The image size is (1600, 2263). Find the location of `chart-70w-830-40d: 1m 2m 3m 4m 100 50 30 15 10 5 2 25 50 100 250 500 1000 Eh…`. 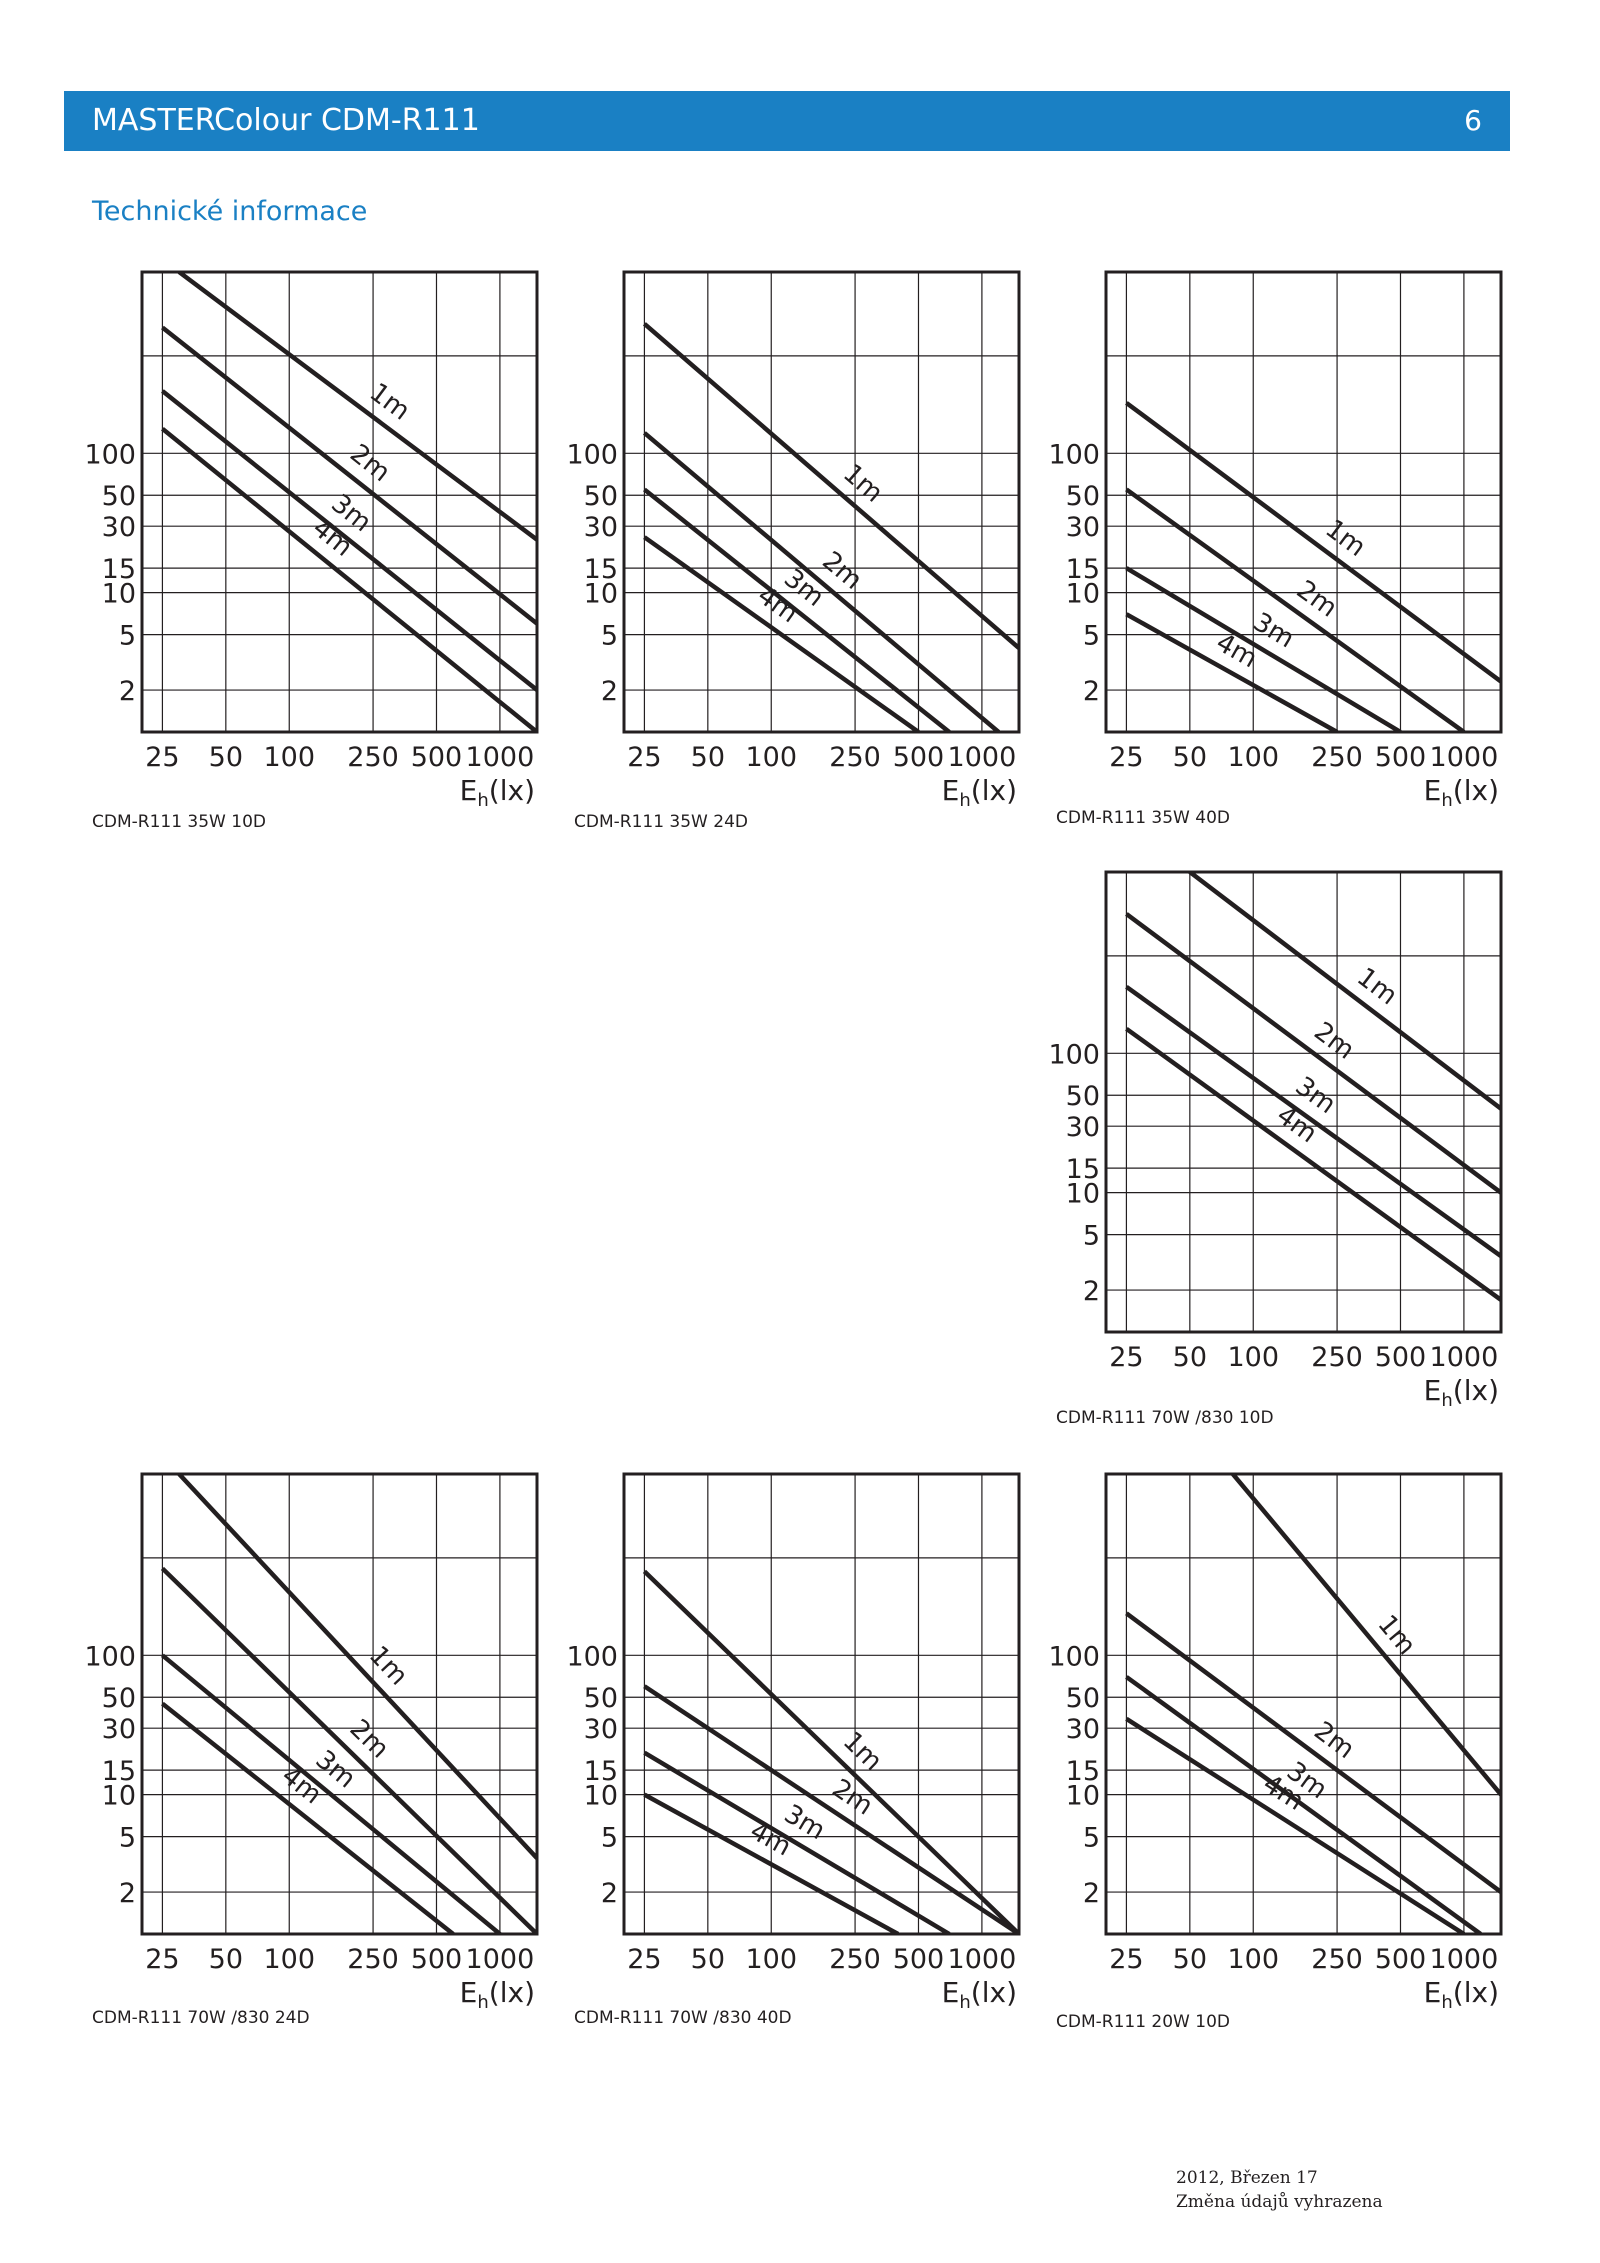

chart-70w-830-40d: 1m 2m 3m 4m 100 50 30 15 10 5 2 25 50 100 250 500 1000 Eh… is located at coordinates (804, 1742).